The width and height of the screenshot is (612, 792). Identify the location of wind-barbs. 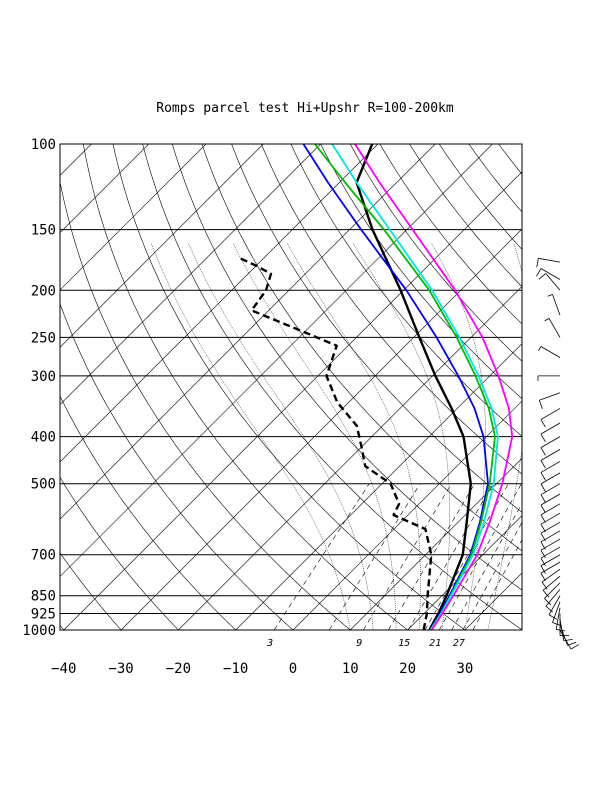
(557, 453).